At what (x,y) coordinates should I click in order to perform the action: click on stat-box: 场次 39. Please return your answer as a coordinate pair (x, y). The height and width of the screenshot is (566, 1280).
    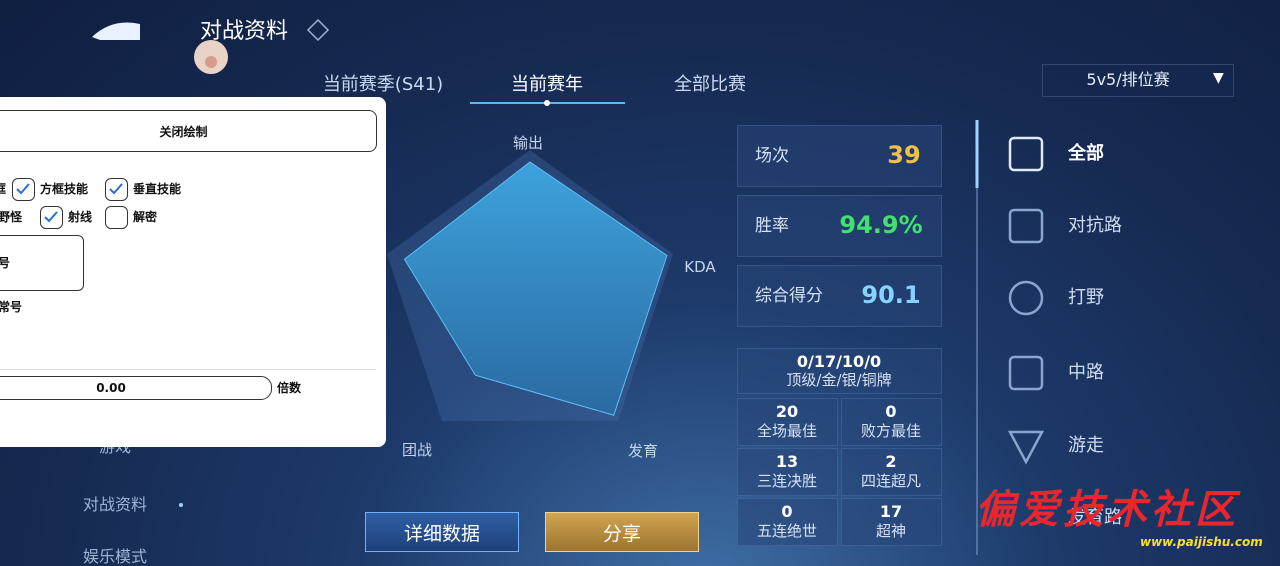
    Looking at the image, I should click on (839, 156).